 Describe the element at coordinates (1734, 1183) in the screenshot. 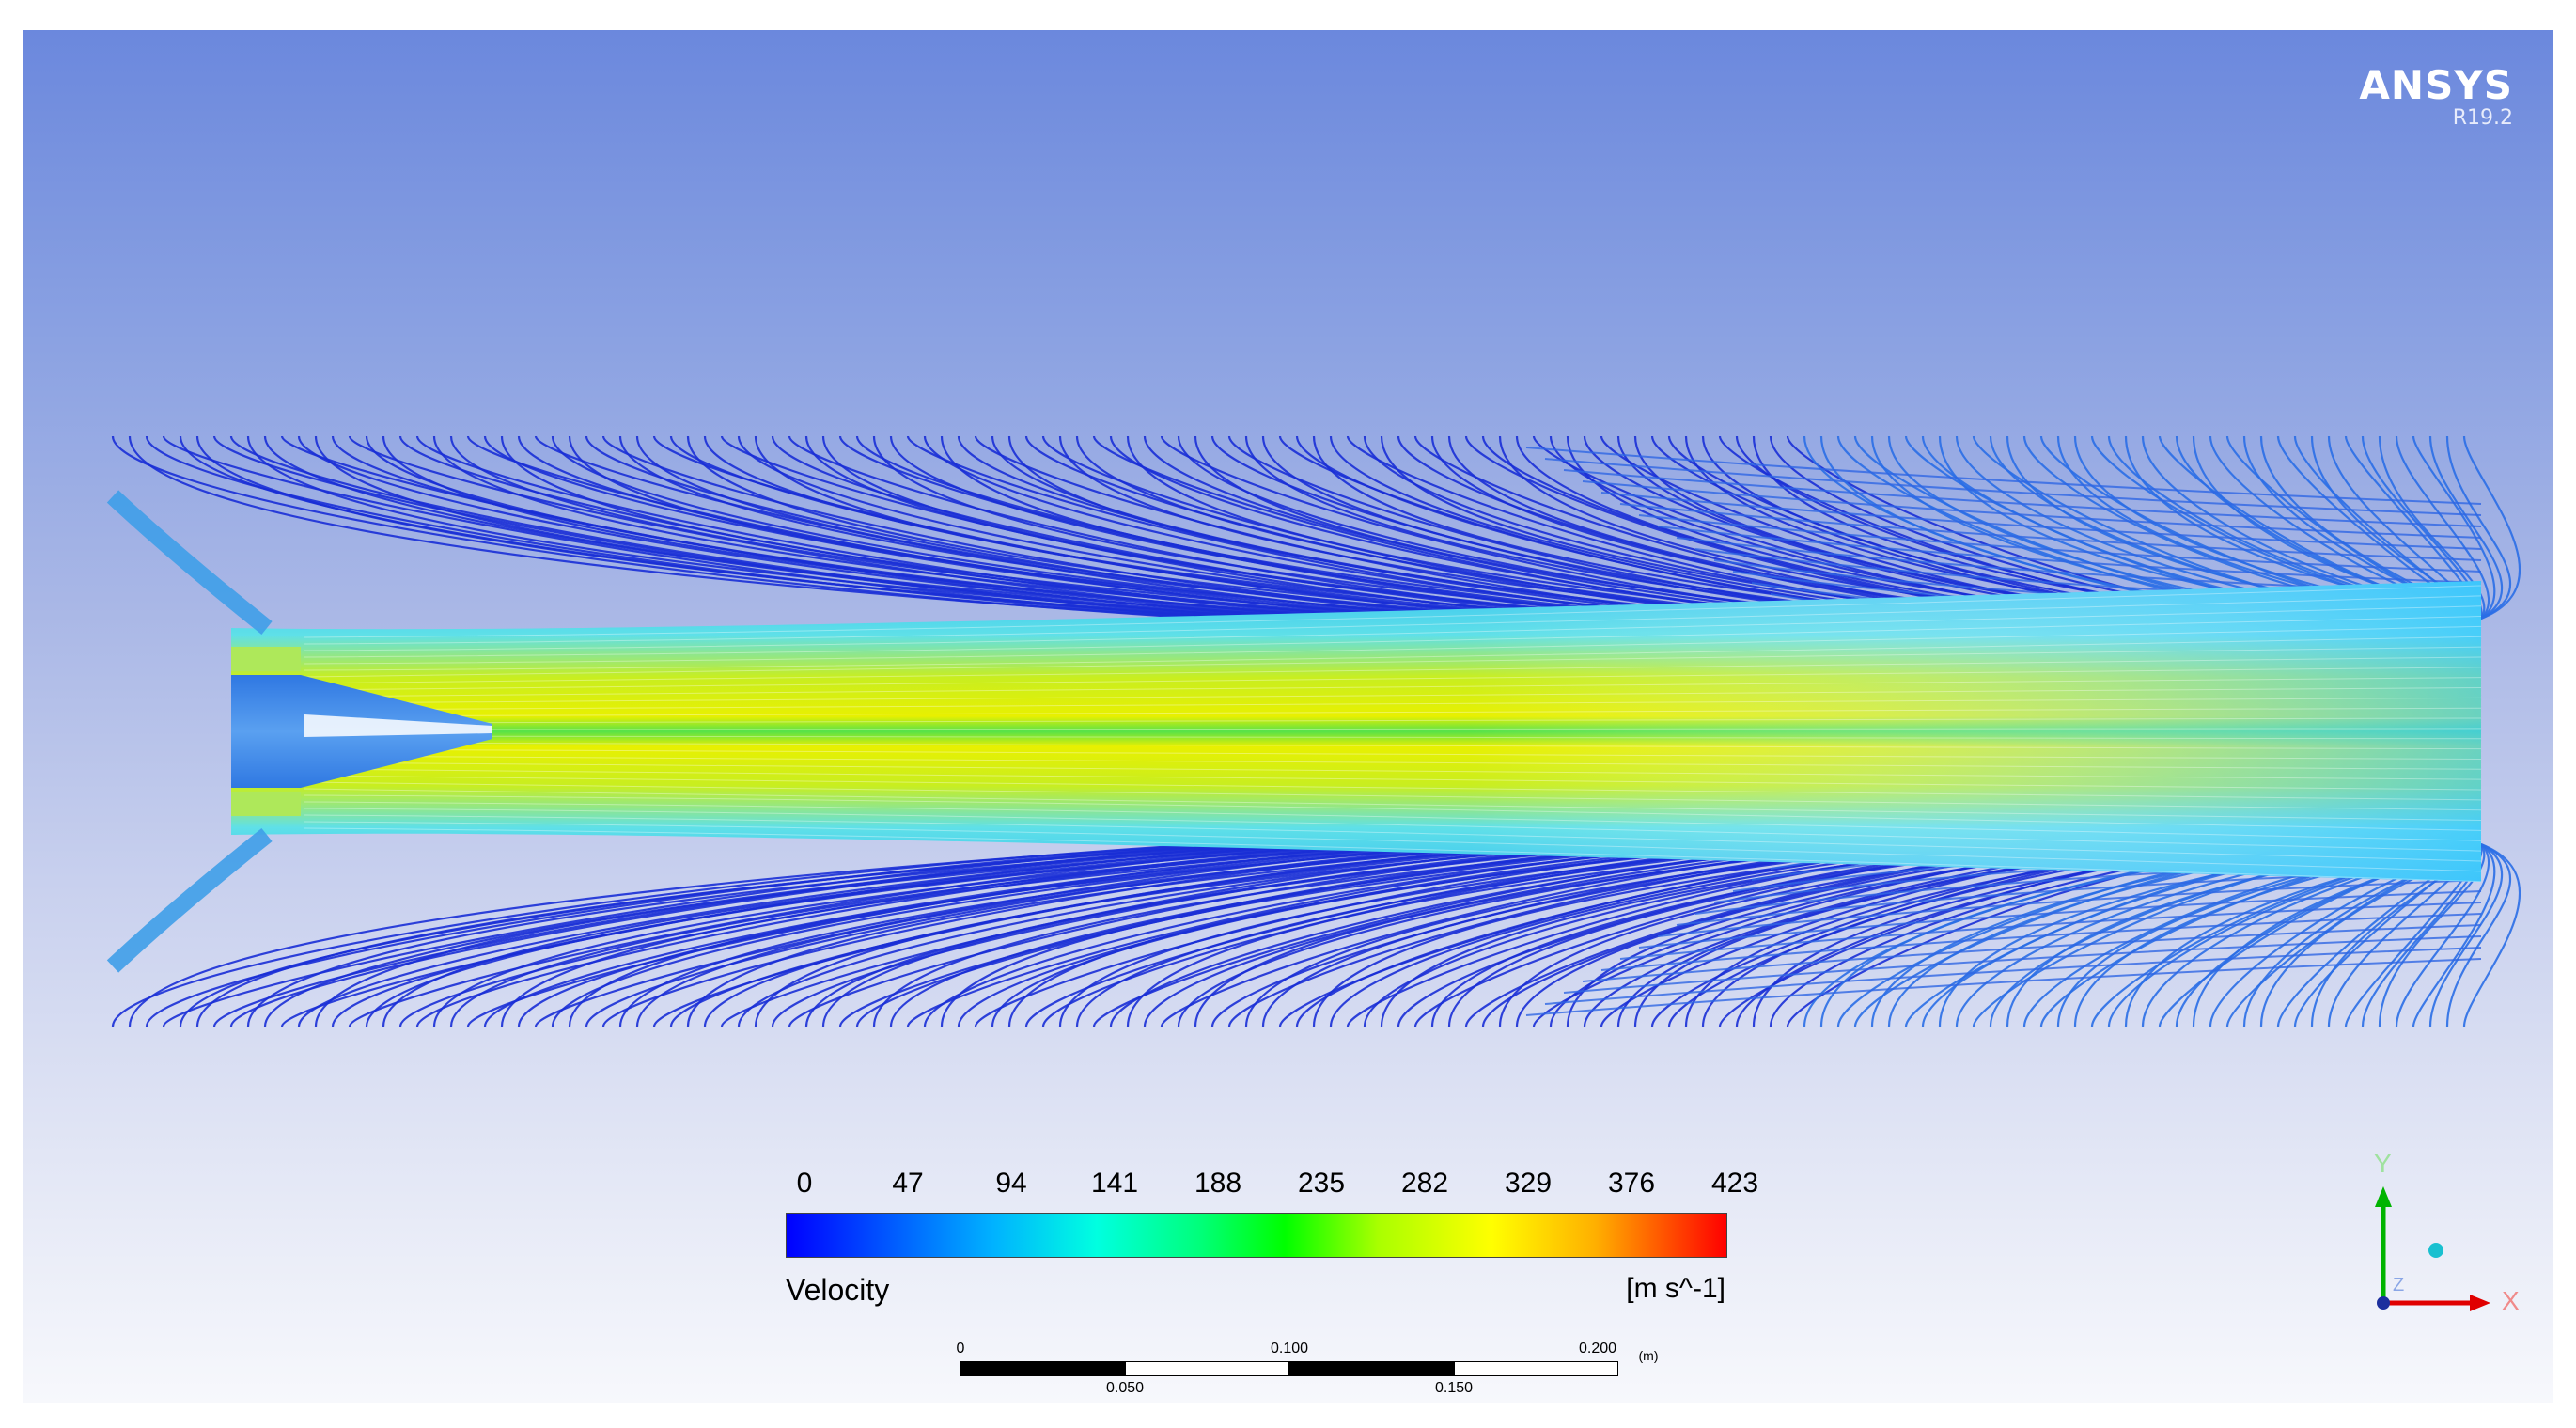

I see `legend-tick: 423` at that location.